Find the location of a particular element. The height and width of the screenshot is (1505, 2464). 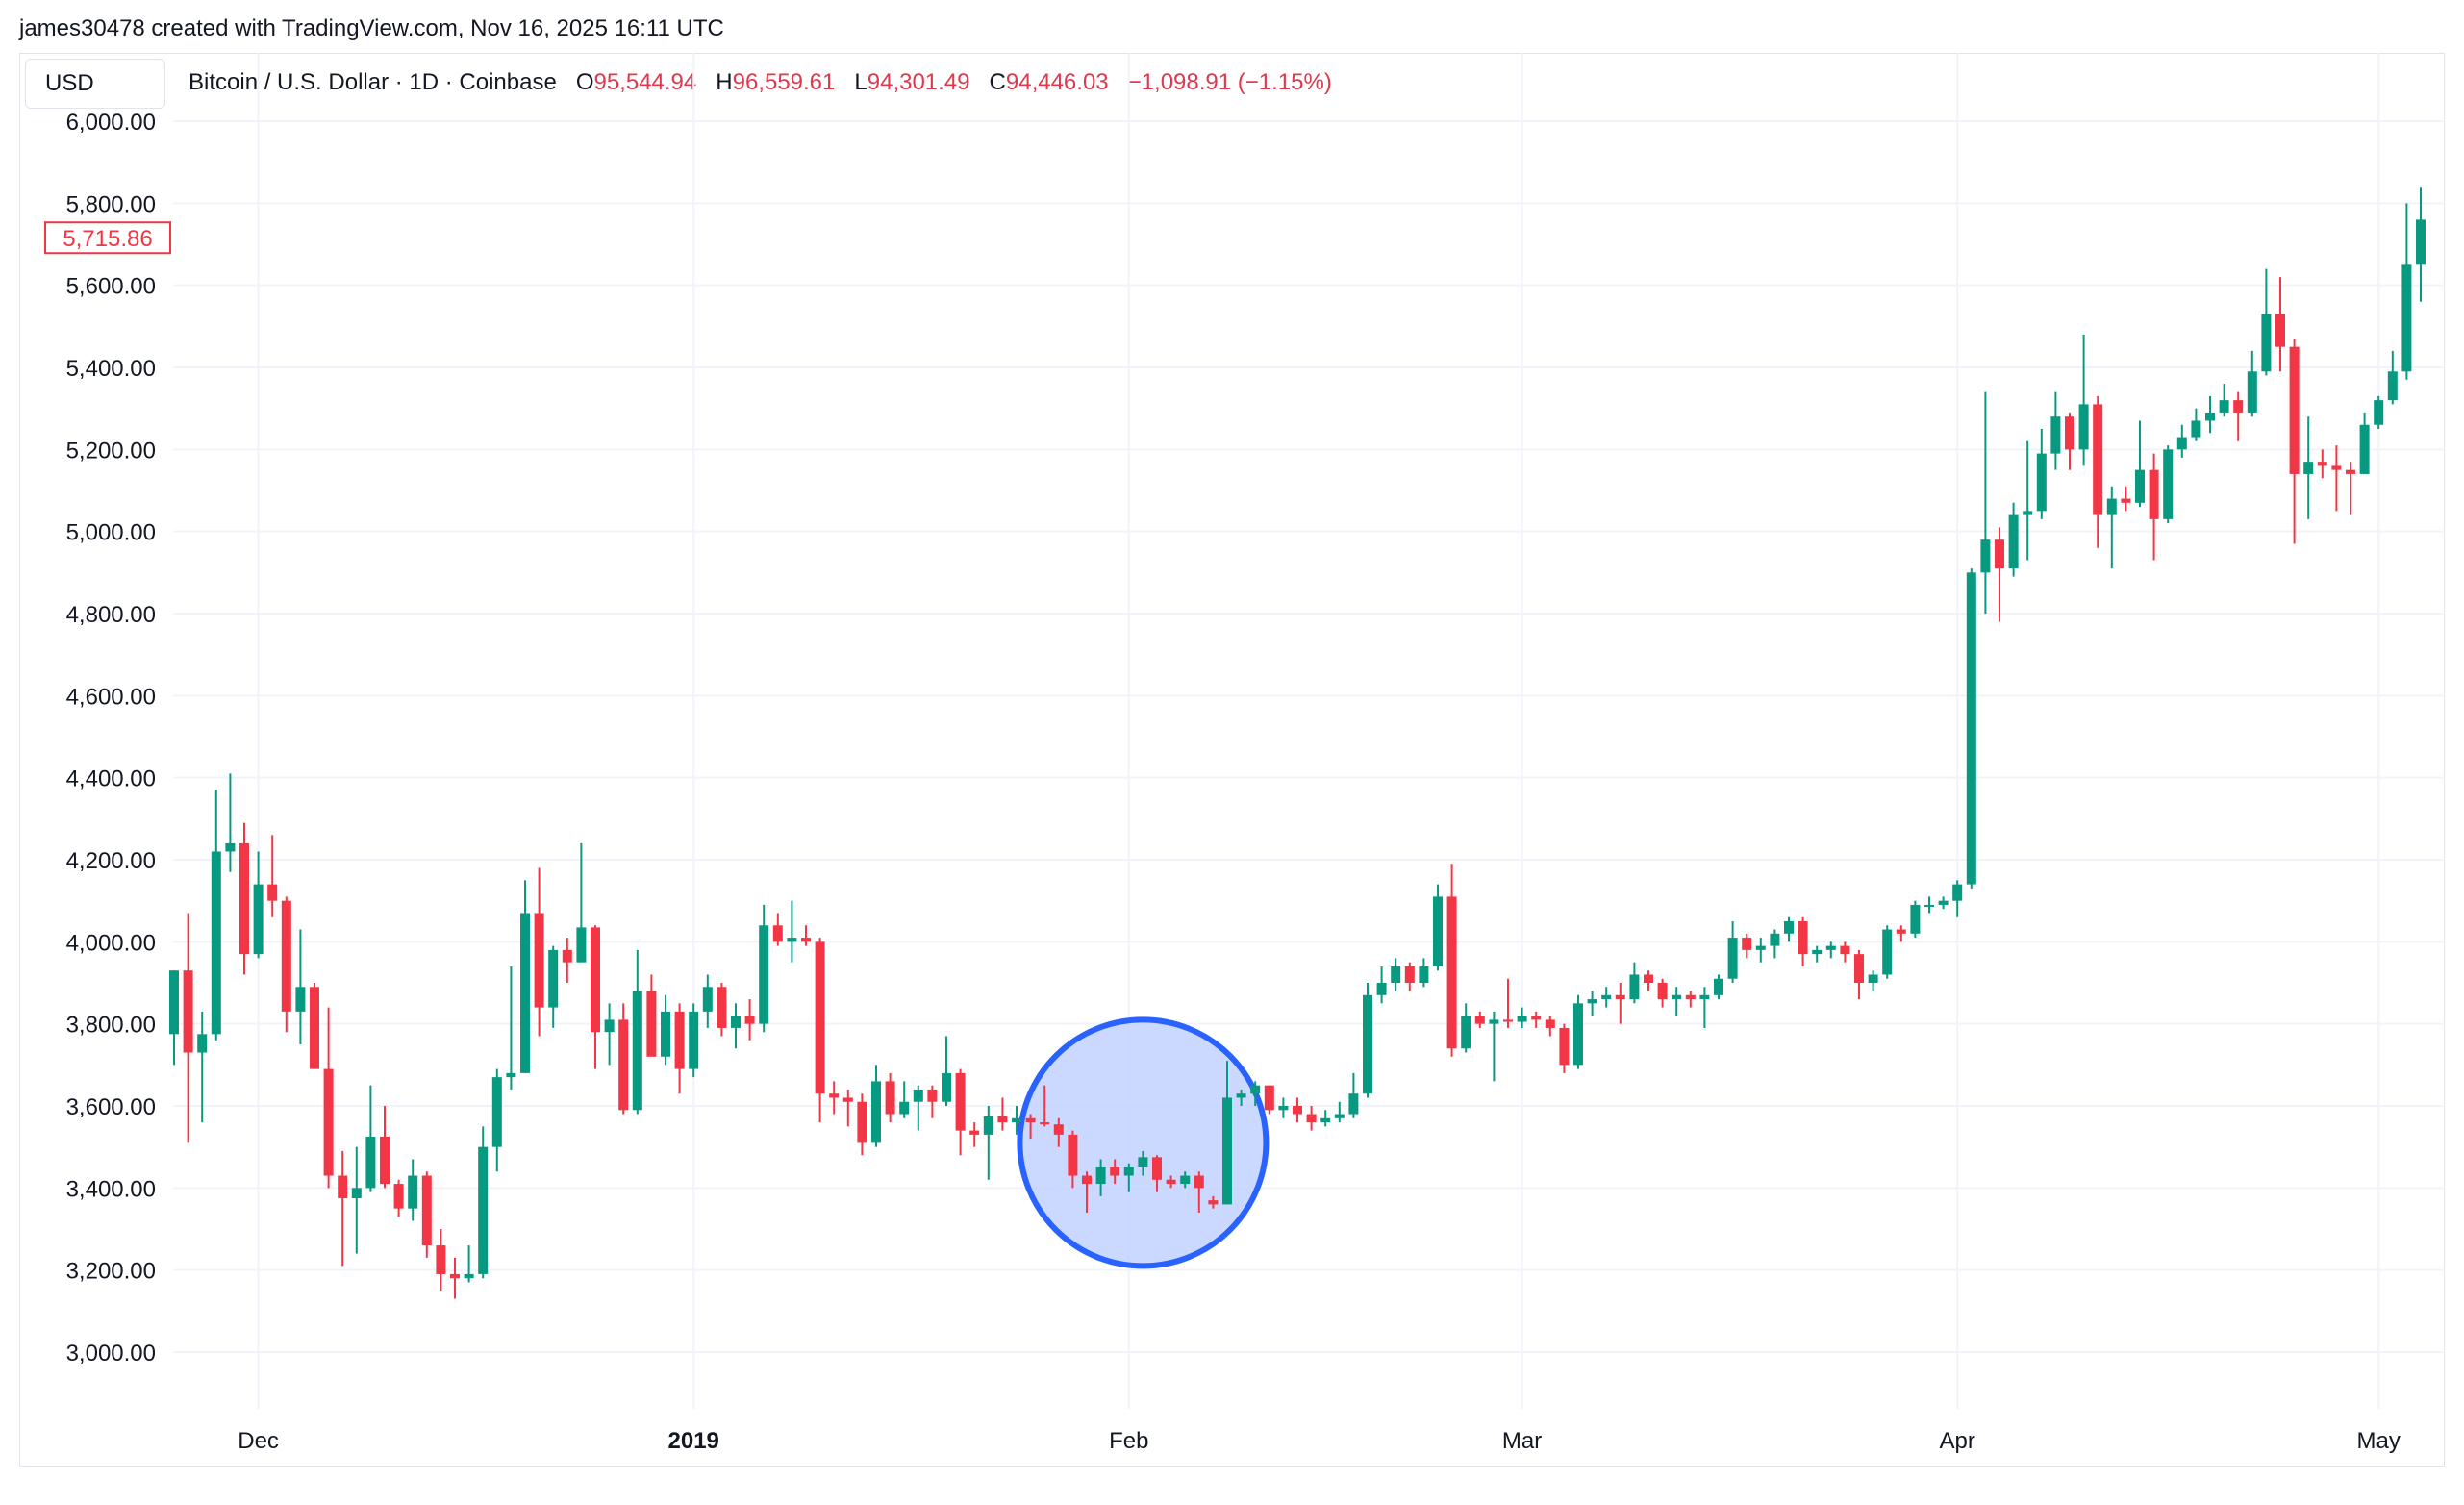

y-tick-label: 3,800.00 is located at coordinates (111, 1026).